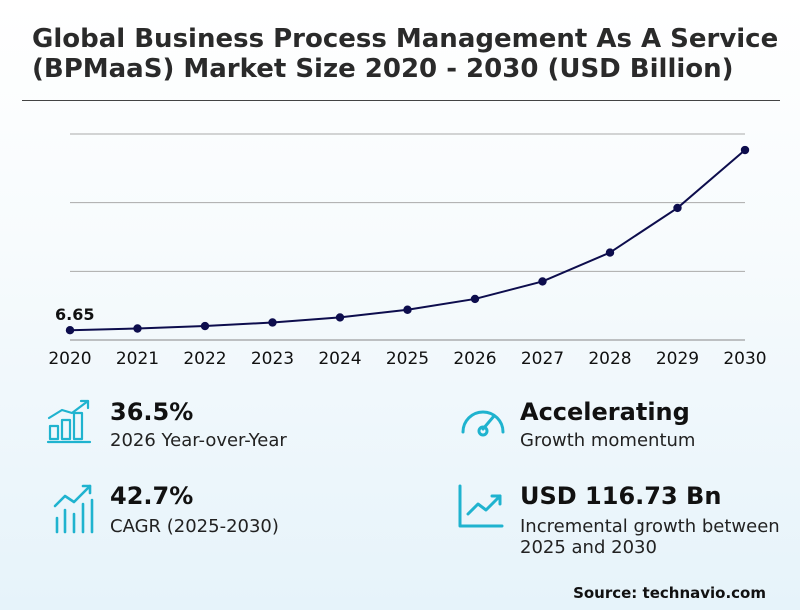  I want to click on stat-yoy: 36.5% 2026 Year-over-Year, so click(216, 428).